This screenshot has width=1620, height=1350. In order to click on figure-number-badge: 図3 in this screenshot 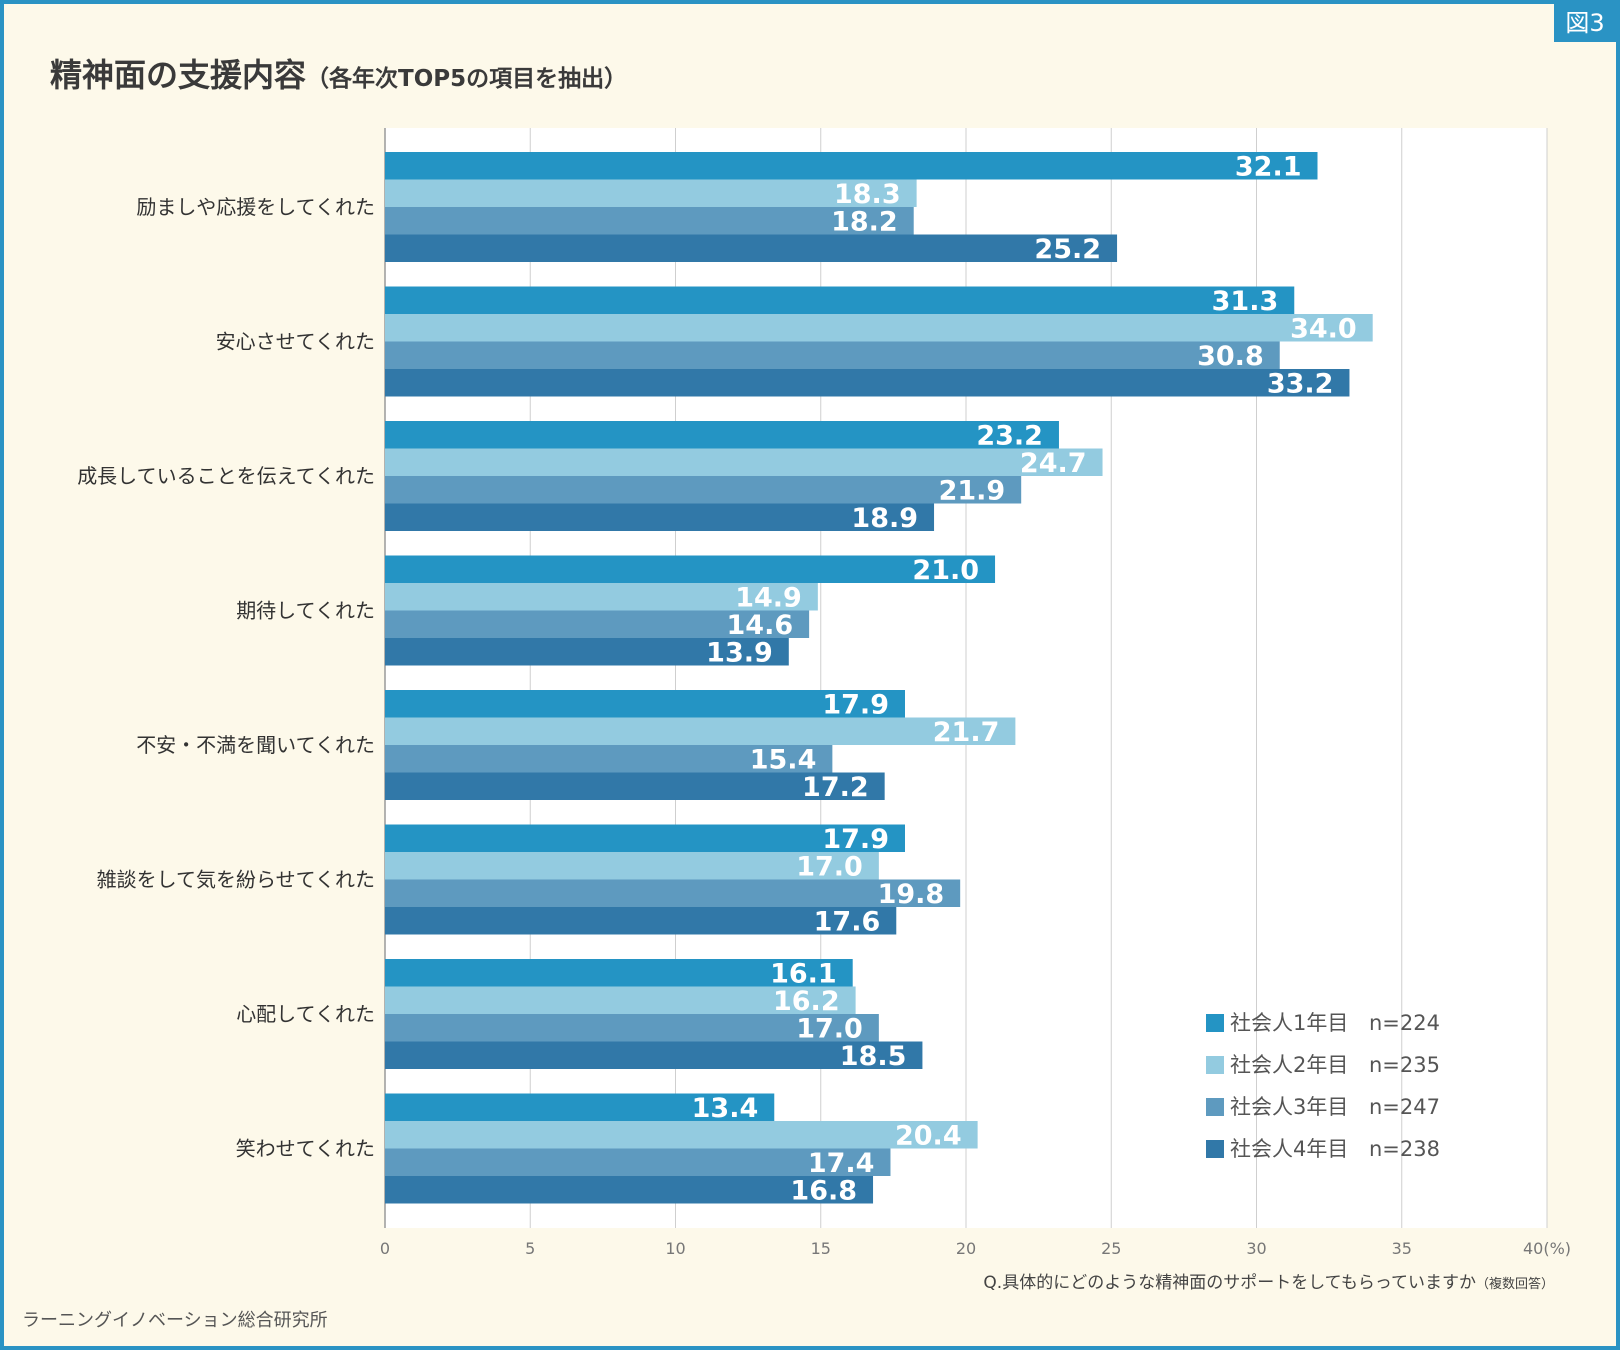, I will do `click(1585, 23)`.